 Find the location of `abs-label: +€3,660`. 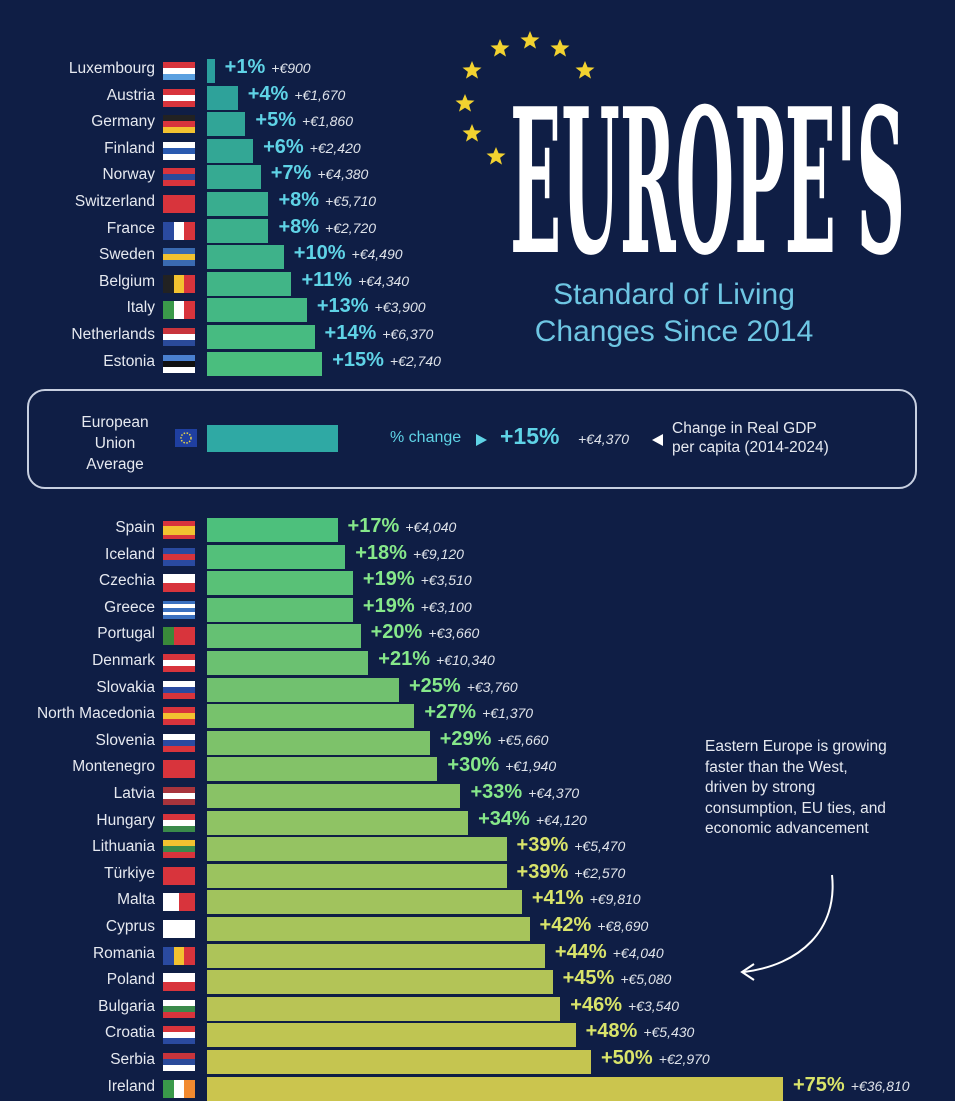

abs-label: +€3,660 is located at coordinates (454, 633).